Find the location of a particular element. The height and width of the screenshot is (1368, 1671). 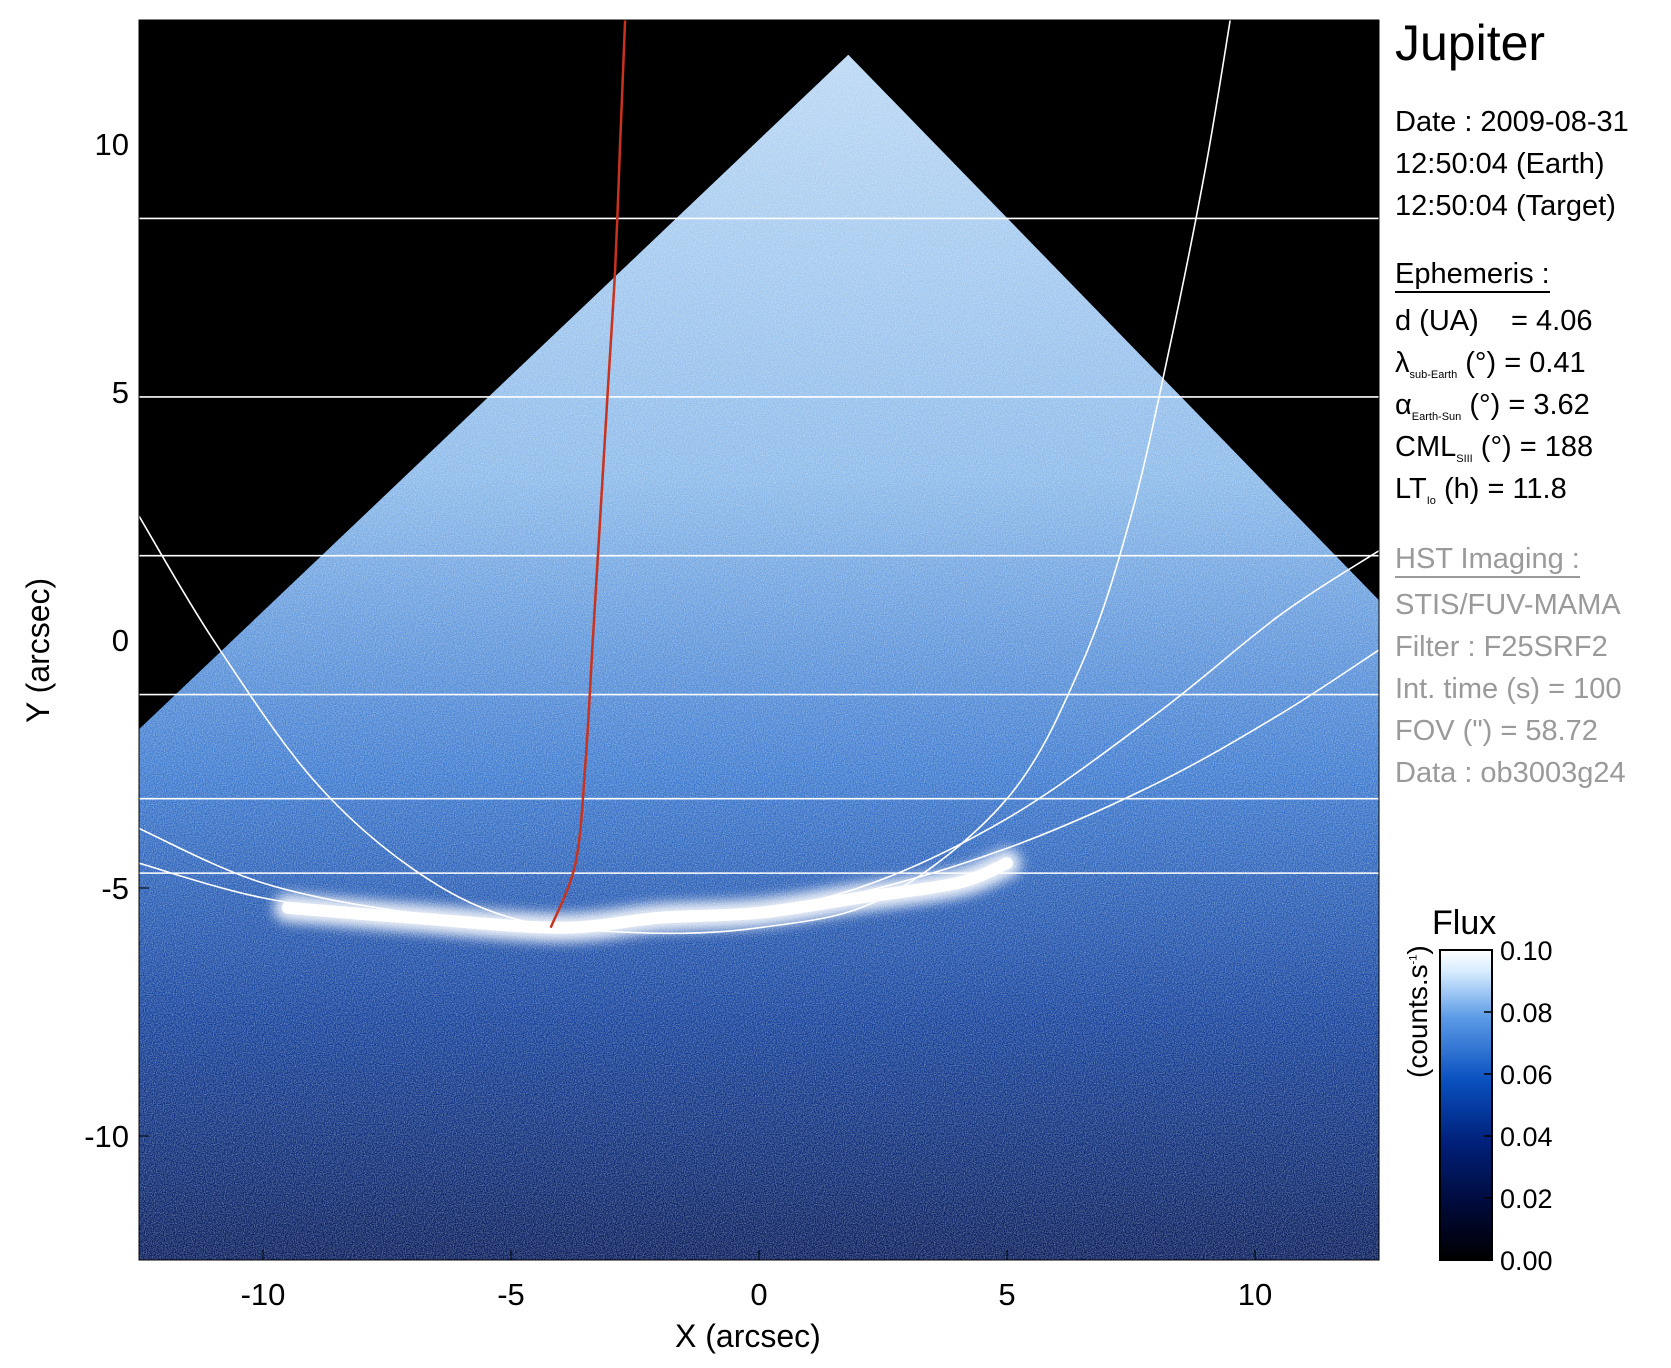

target-time: 12:50:04 (Target) is located at coordinates (1505, 206).